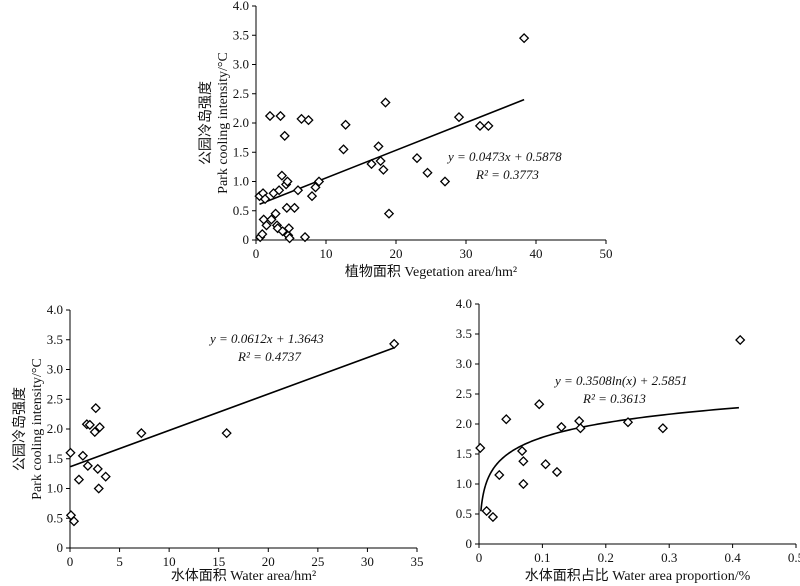 The image size is (800, 586). What do you see at coordinates (638, 576) in the screenshot?
I see `x-axis-label: 水体面积占比 Water area proportion/%` at bounding box center [638, 576].